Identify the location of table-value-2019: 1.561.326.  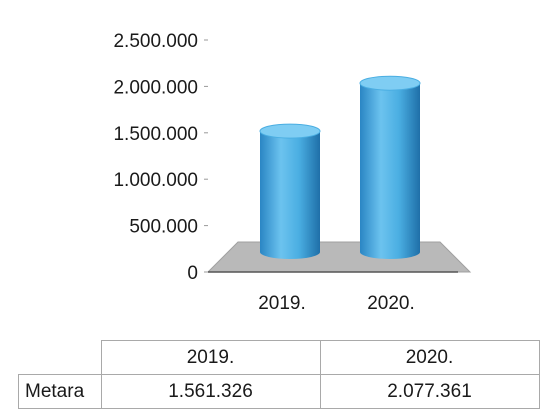
(210, 391).